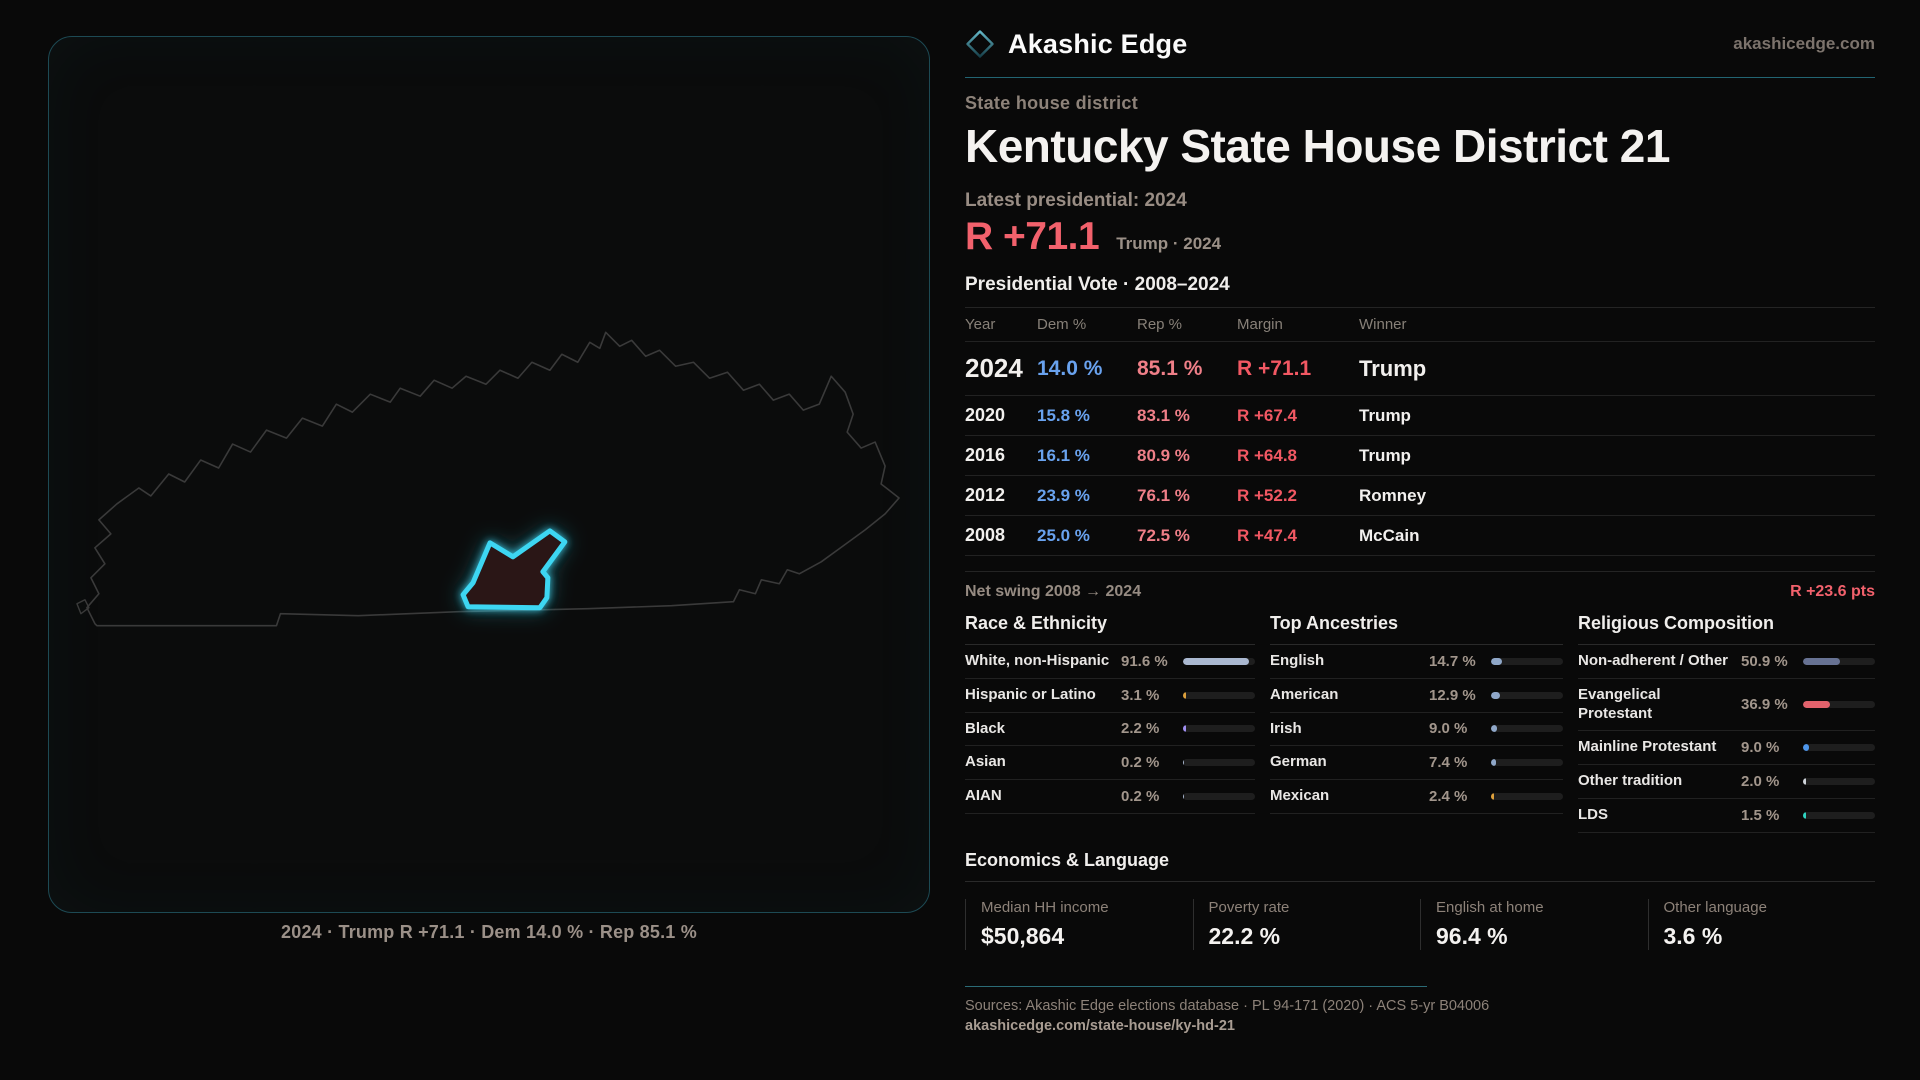 The image size is (1920, 1080). I want to click on section-title-race-ethnicity: Race & Ethnicity, so click(1110, 629).